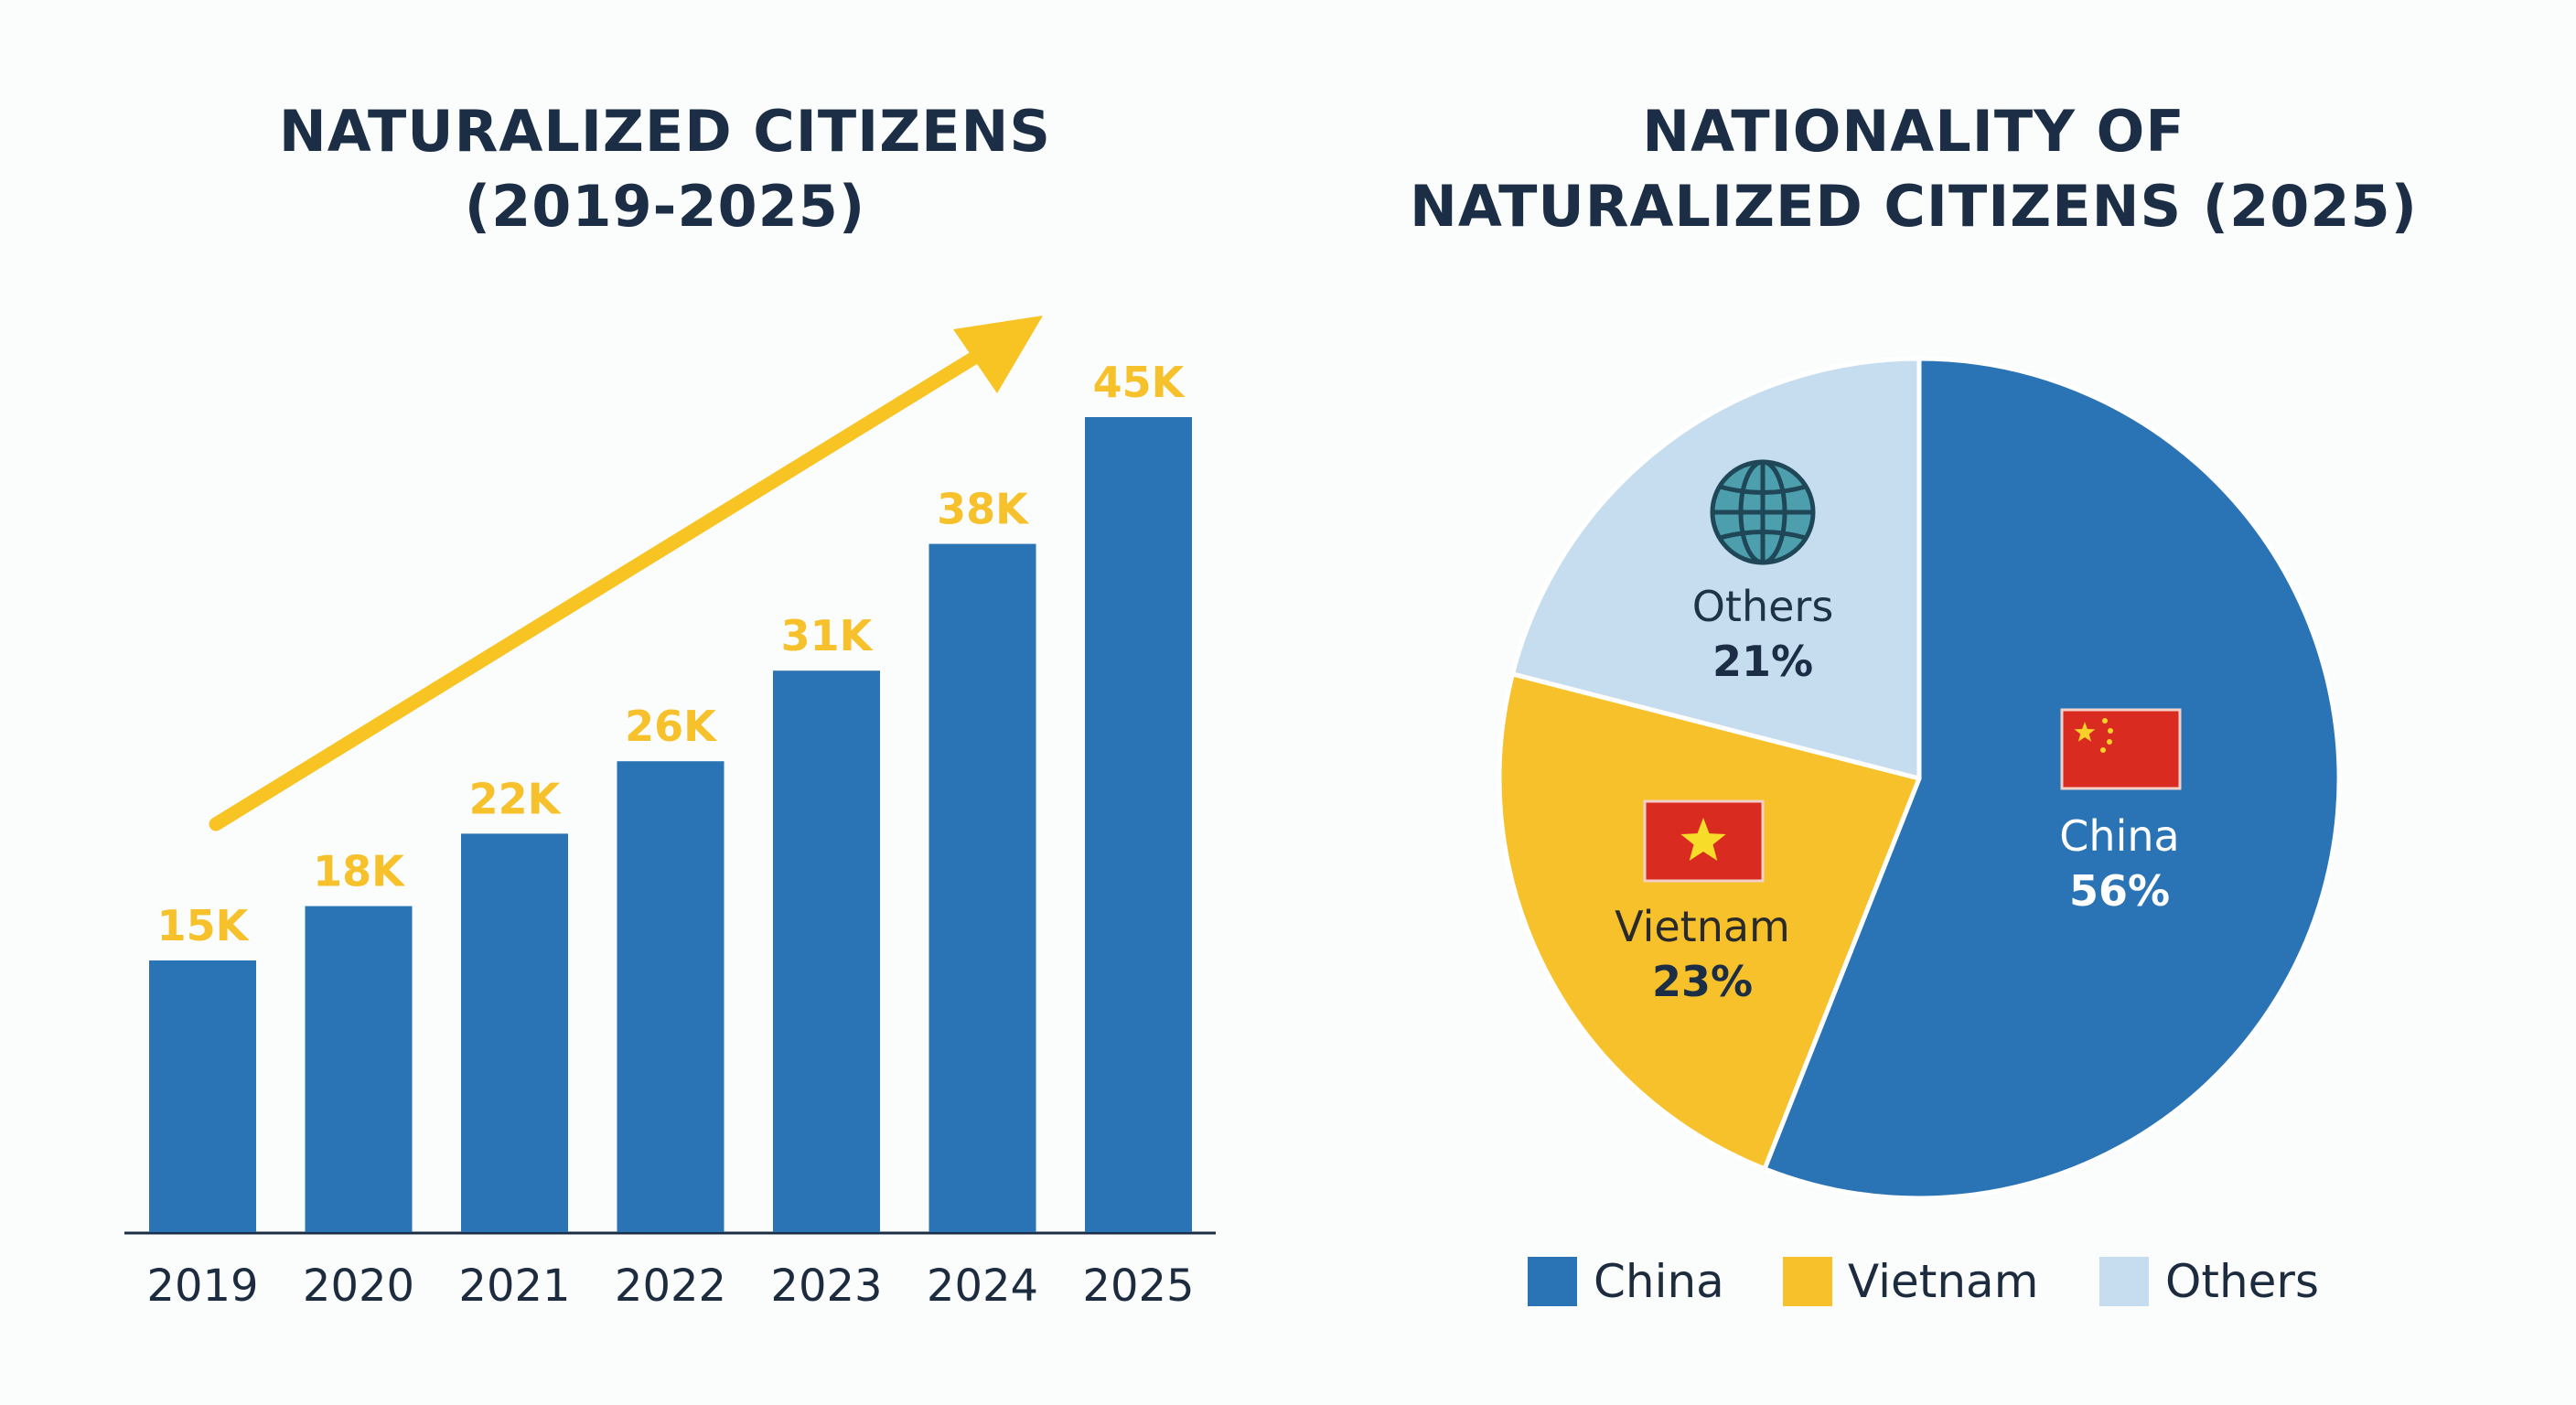 This screenshot has height=1405, width=2576. Describe the element at coordinates (827, 951) in the screenshot. I see `bar-2023` at that location.